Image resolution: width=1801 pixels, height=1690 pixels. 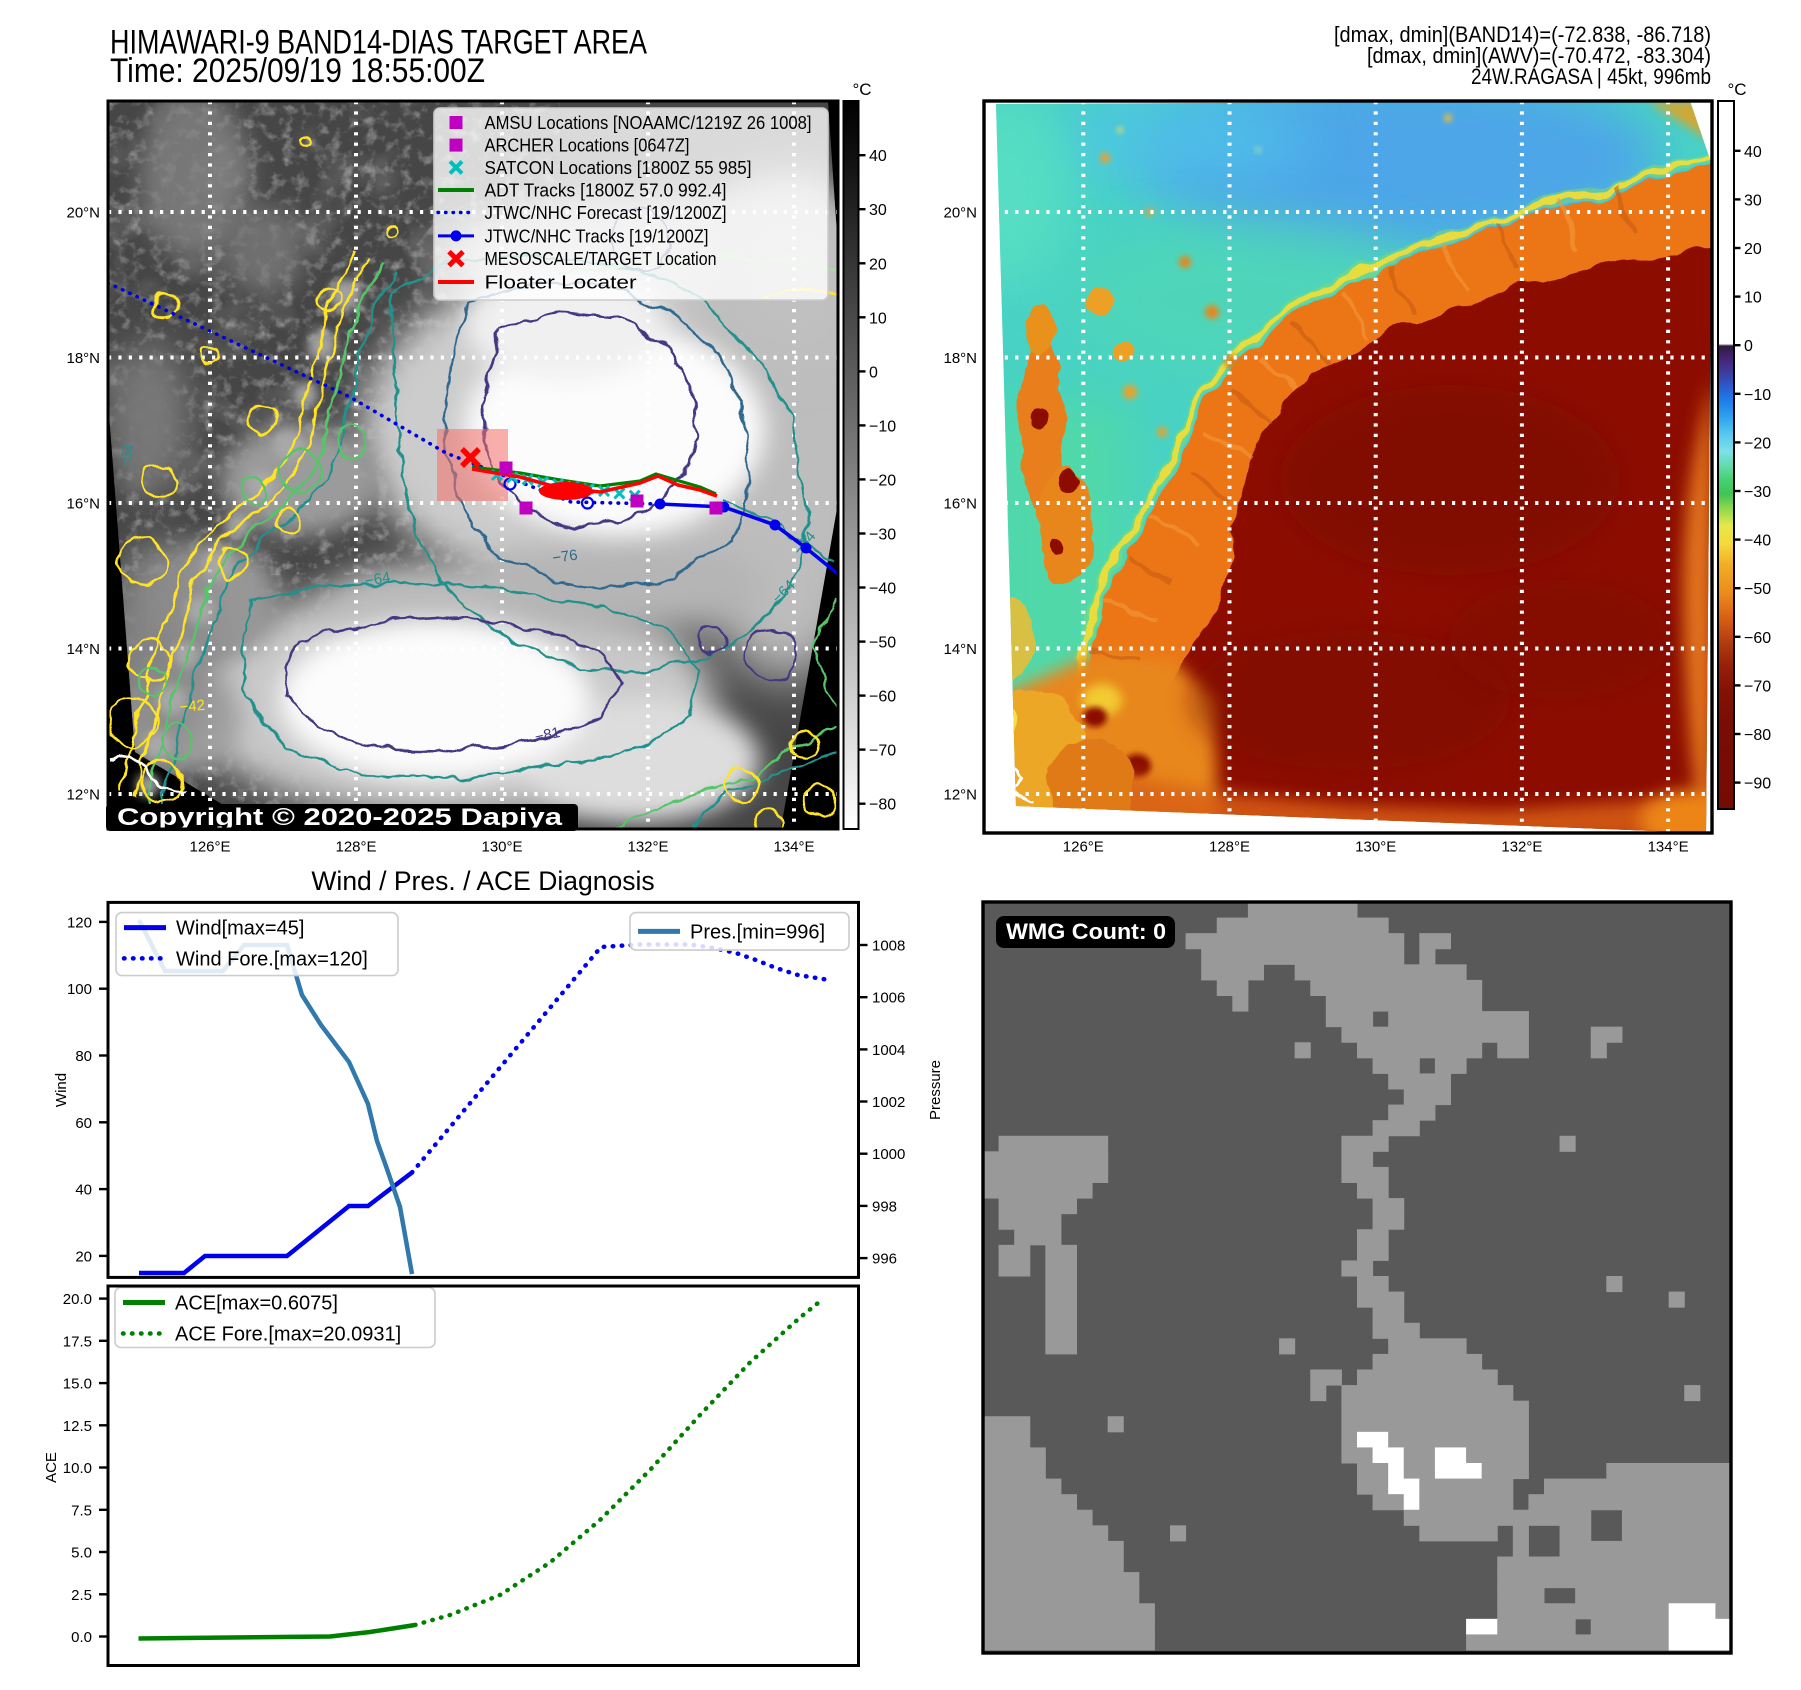 What do you see at coordinates (256, 1304) in the screenshot?
I see `svg-text: ACE[max=0.6075]` at bounding box center [256, 1304].